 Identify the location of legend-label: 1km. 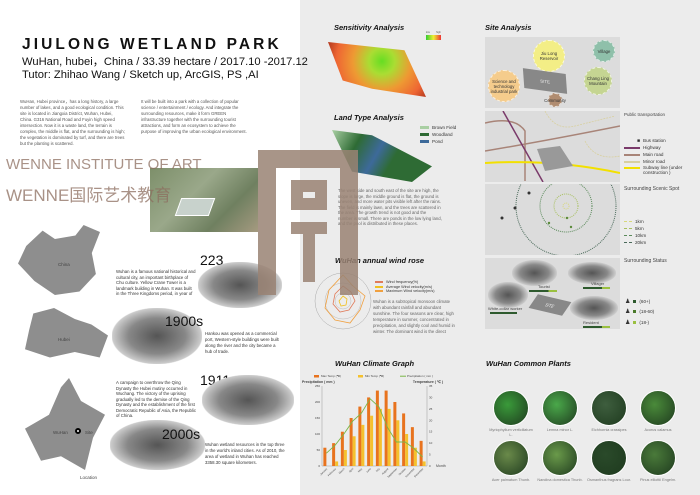
(639, 221).